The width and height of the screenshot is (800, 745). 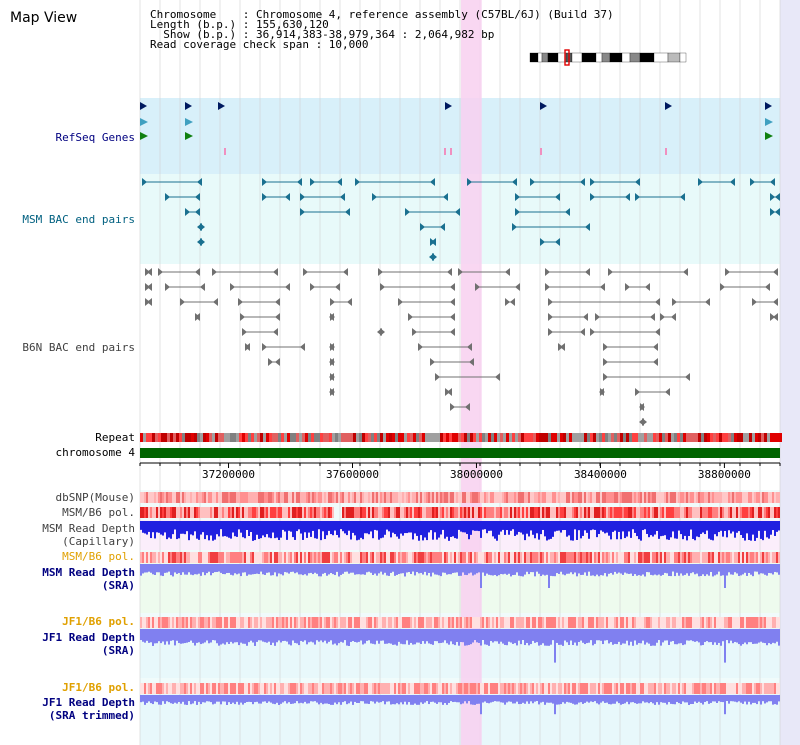 What do you see at coordinates (95, 137) in the screenshot?
I see `track-label-refseq-genes: RefSeq Genes` at bounding box center [95, 137].